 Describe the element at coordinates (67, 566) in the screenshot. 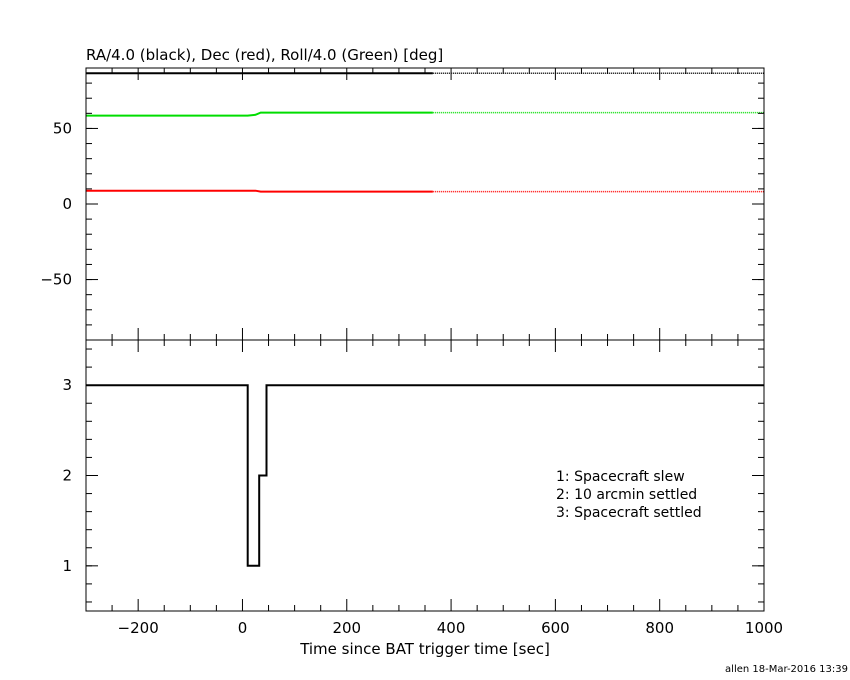

I see `bottom-ytick-label: 1` at that location.